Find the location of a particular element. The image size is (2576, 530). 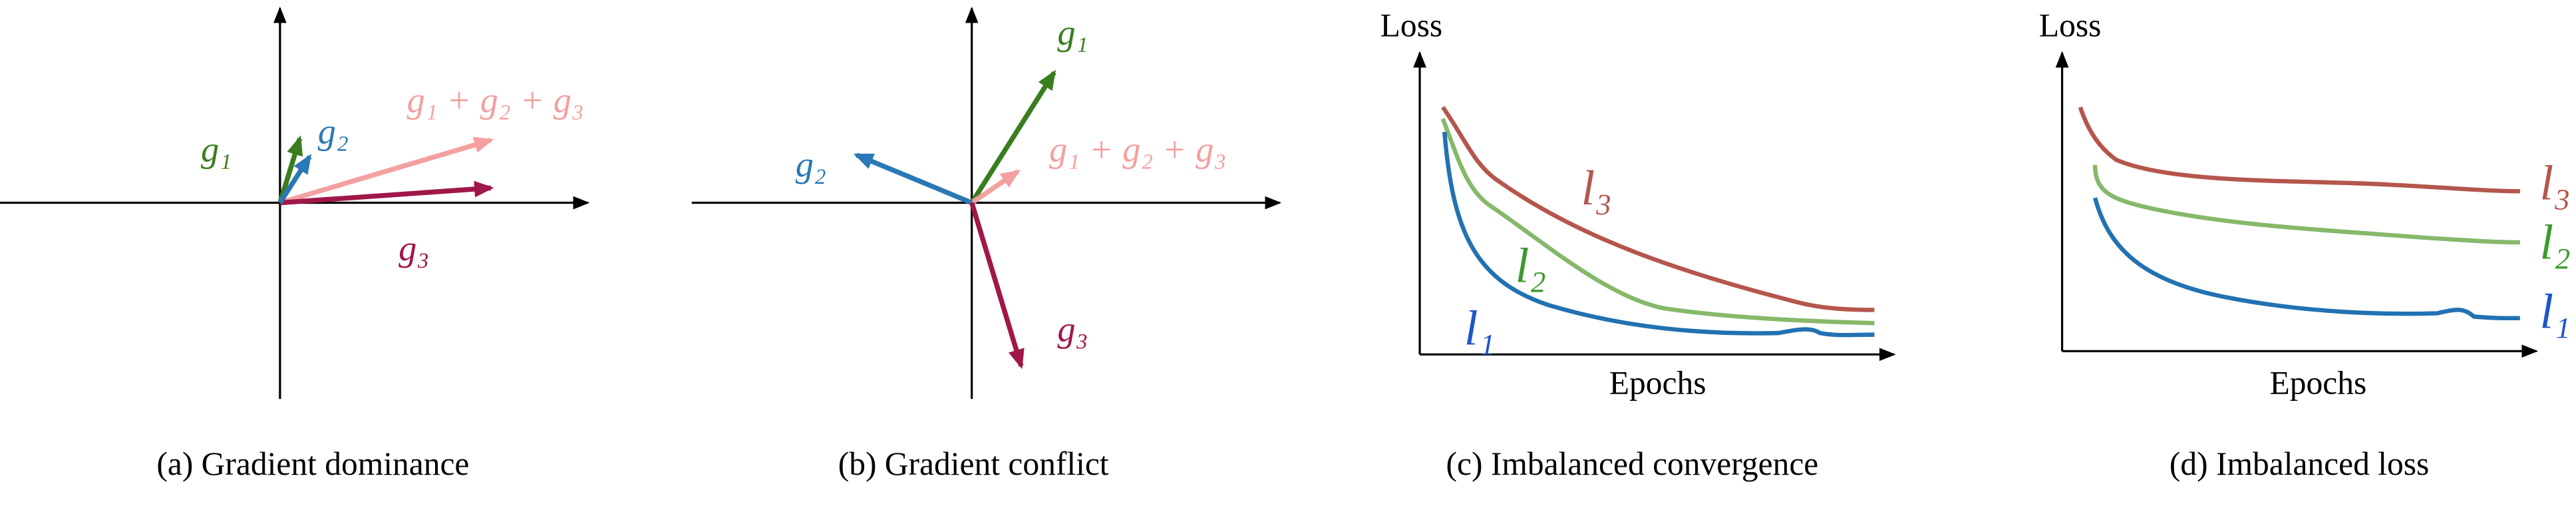

caption: (b) Gradient conflict is located at coordinates (973, 464).